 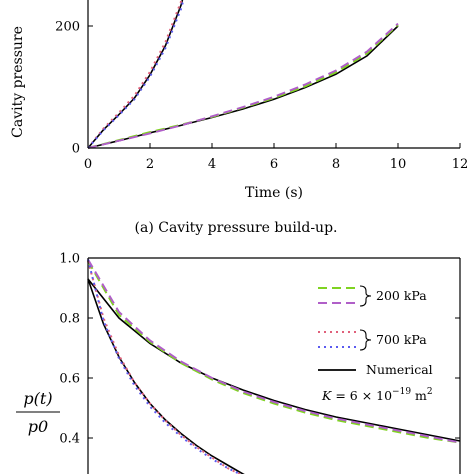 I want to click on legend-annotation-permeability: K = 6 × 10−19 m2, so click(x=377, y=395).